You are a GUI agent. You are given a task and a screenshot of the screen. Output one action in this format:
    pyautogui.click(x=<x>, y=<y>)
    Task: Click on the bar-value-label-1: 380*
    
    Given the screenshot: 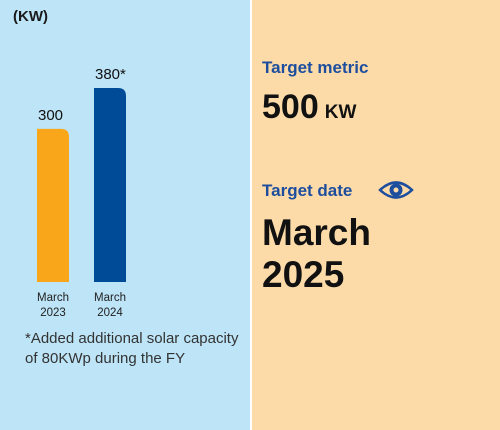 What is the action you would take?
    pyautogui.click(x=110, y=74)
    